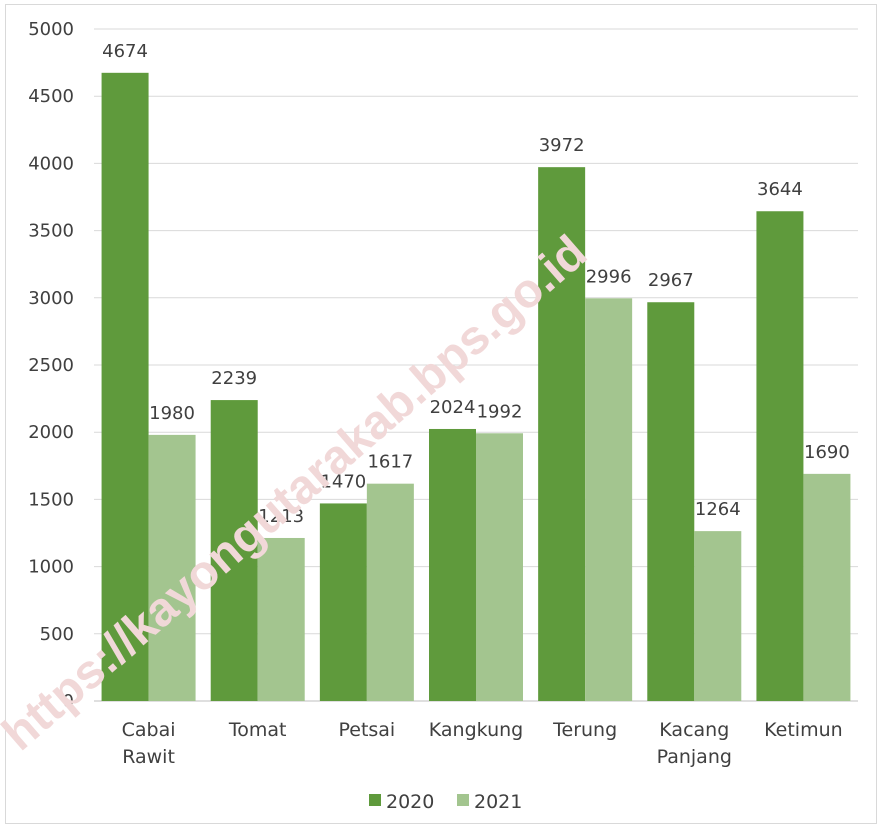 The height and width of the screenshot is (830, 883). Describe the element at coordinates (51, 163) in the screenshot. I see `y-tick-label: 4000` at that location.